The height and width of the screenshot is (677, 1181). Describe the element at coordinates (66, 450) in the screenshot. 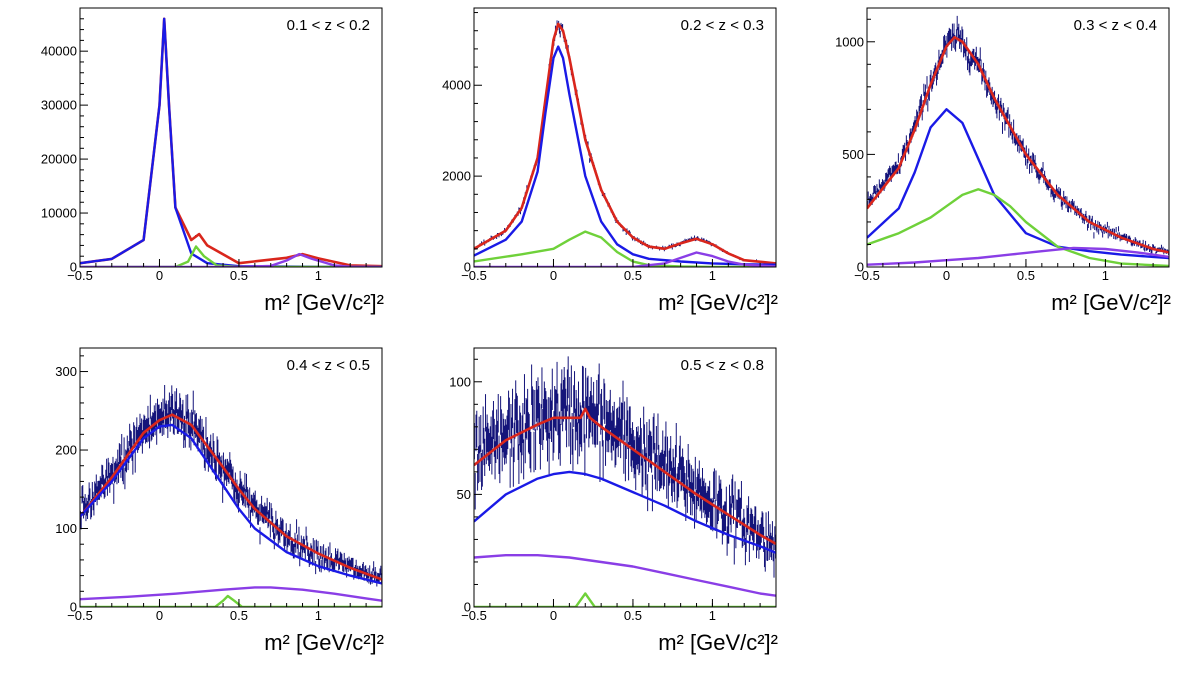

I see `y-tick-label: 200` at that location.